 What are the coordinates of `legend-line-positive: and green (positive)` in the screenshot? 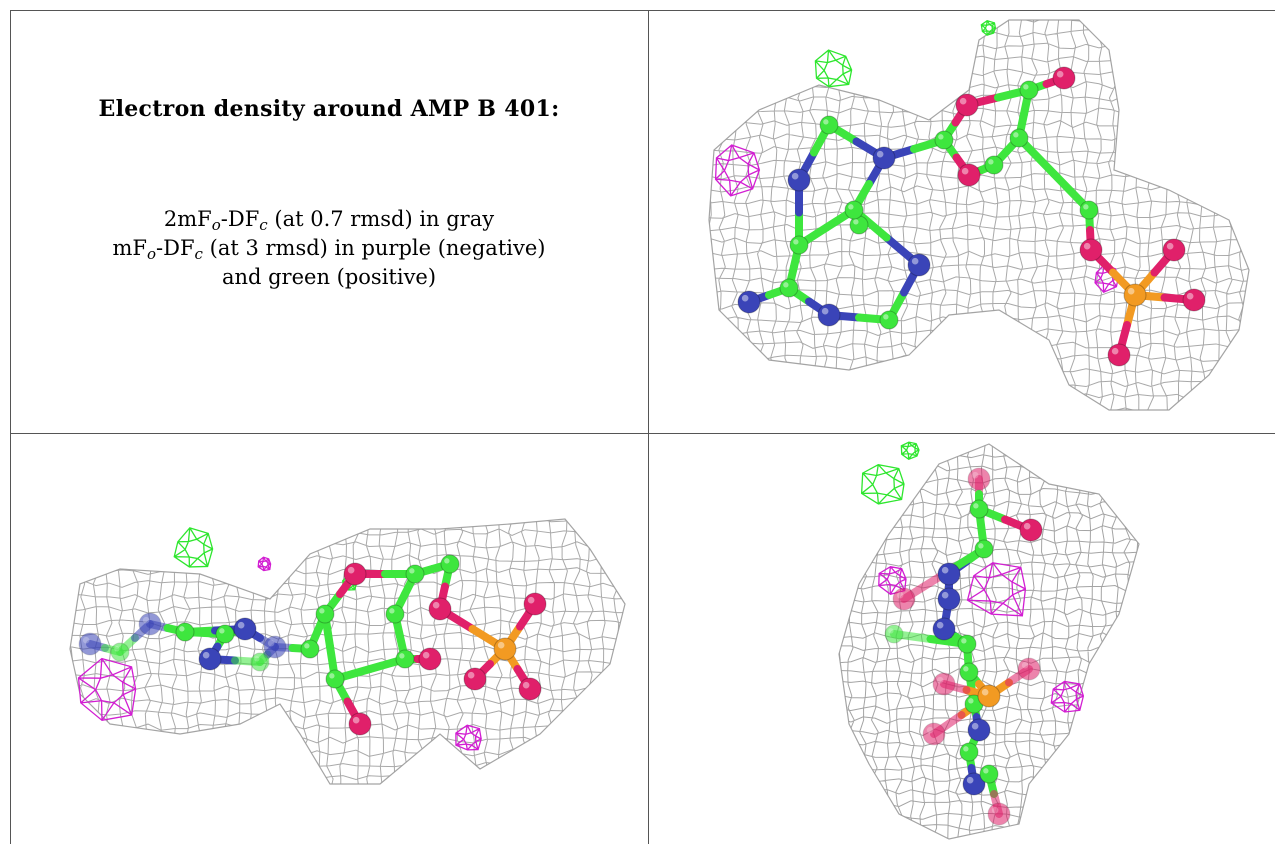 It's located at (329, 277).